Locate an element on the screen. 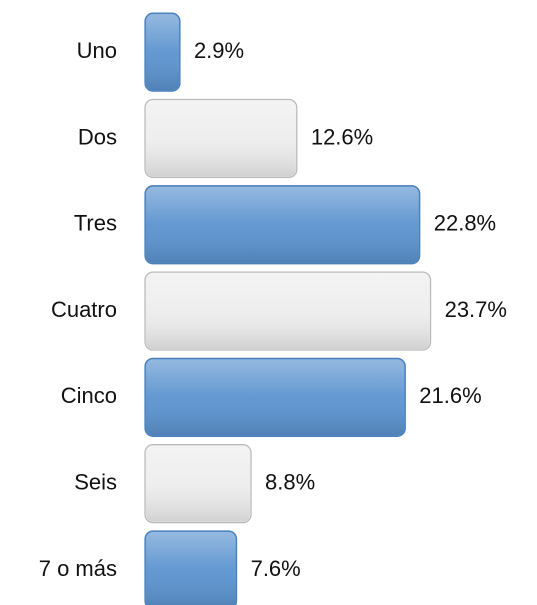 This screenshot has width=537, height=605. category-label: Cinco is located at coordinates (89, 395).